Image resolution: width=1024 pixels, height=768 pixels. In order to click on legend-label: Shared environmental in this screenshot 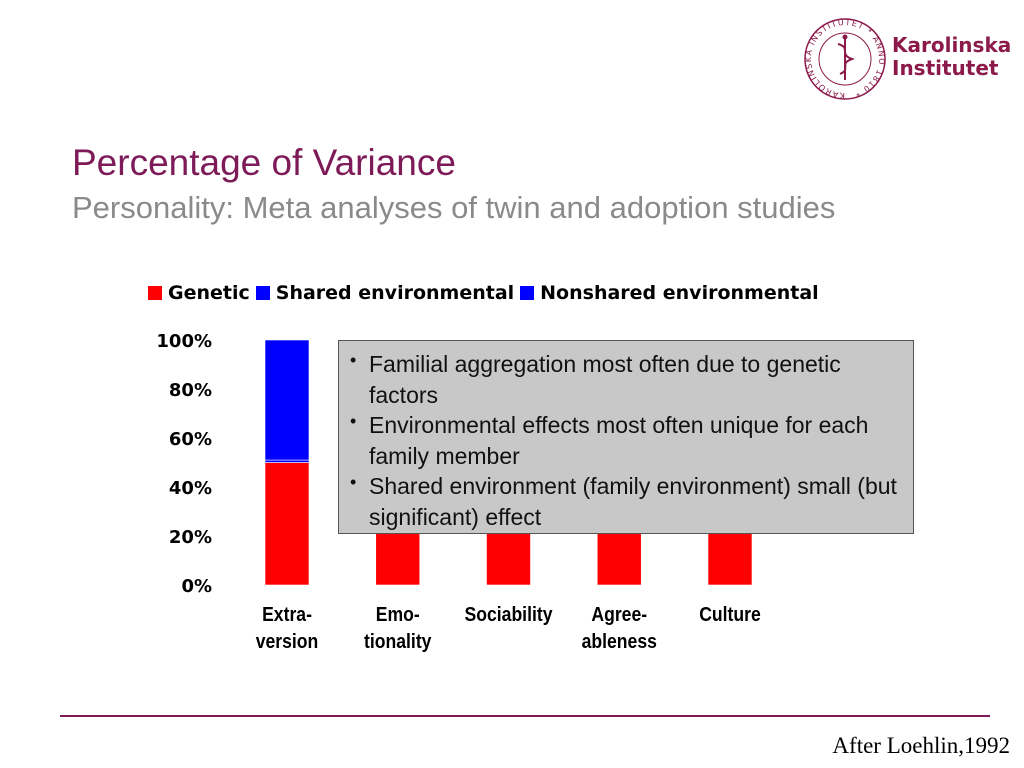, I will do `click(395, 293)`.